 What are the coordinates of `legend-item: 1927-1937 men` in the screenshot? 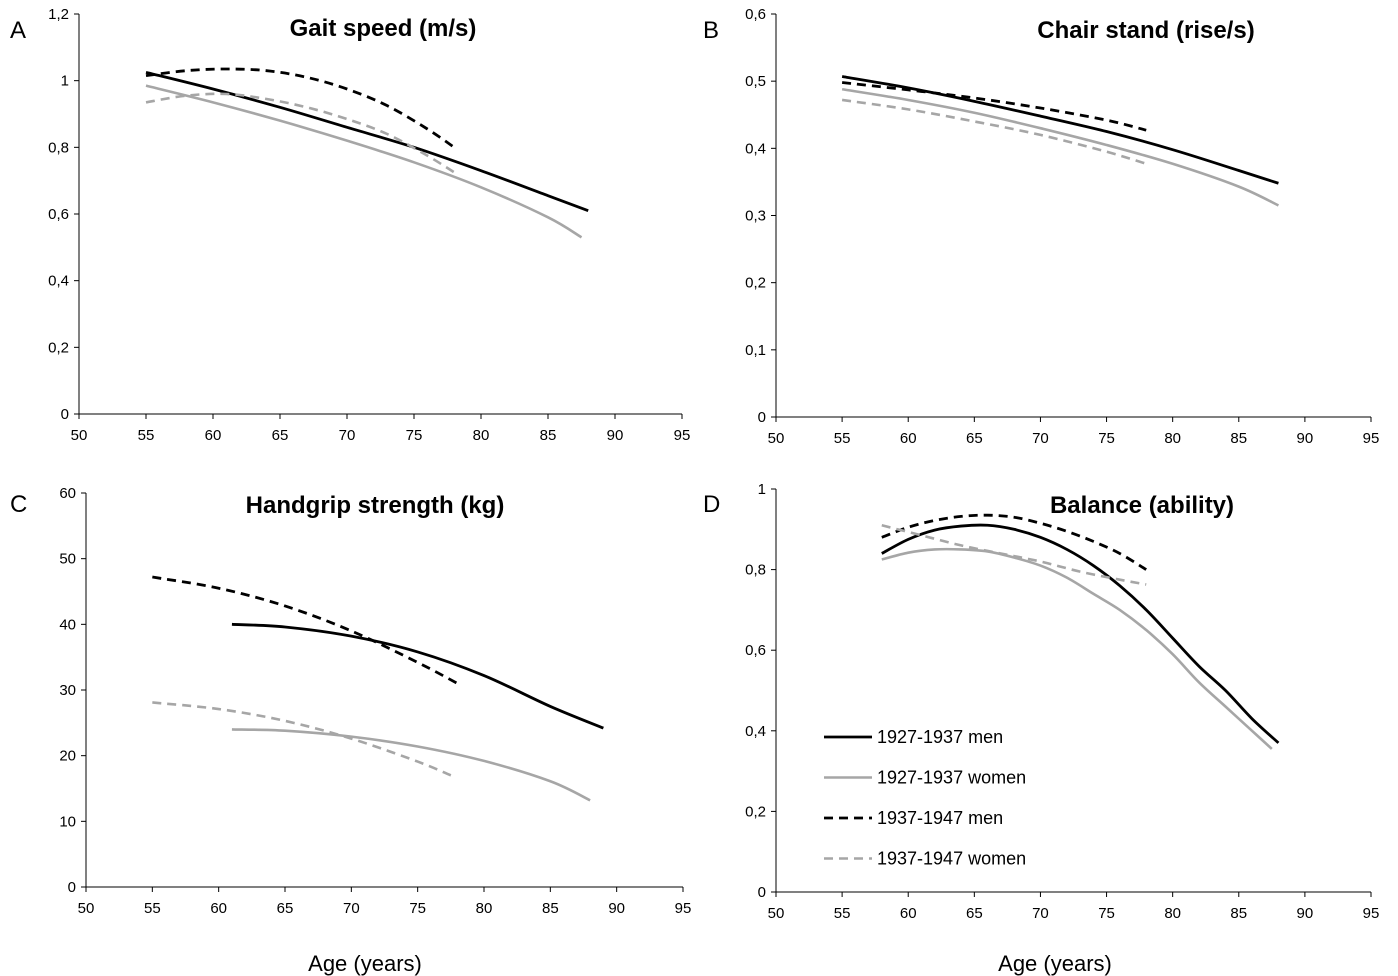 It's located at (913, 737).